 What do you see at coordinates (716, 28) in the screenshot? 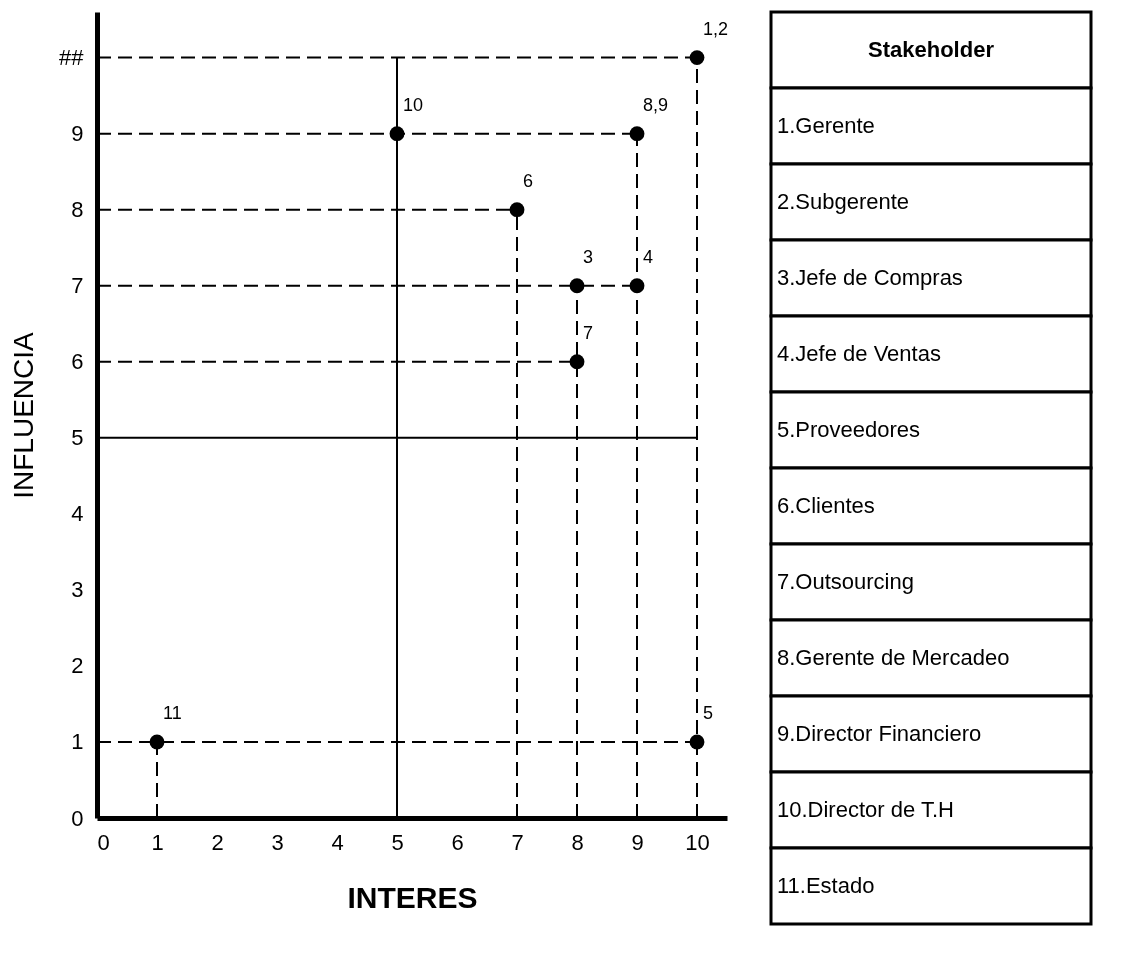
I see `series-label: 1,2` at bounding box center [716, 28].